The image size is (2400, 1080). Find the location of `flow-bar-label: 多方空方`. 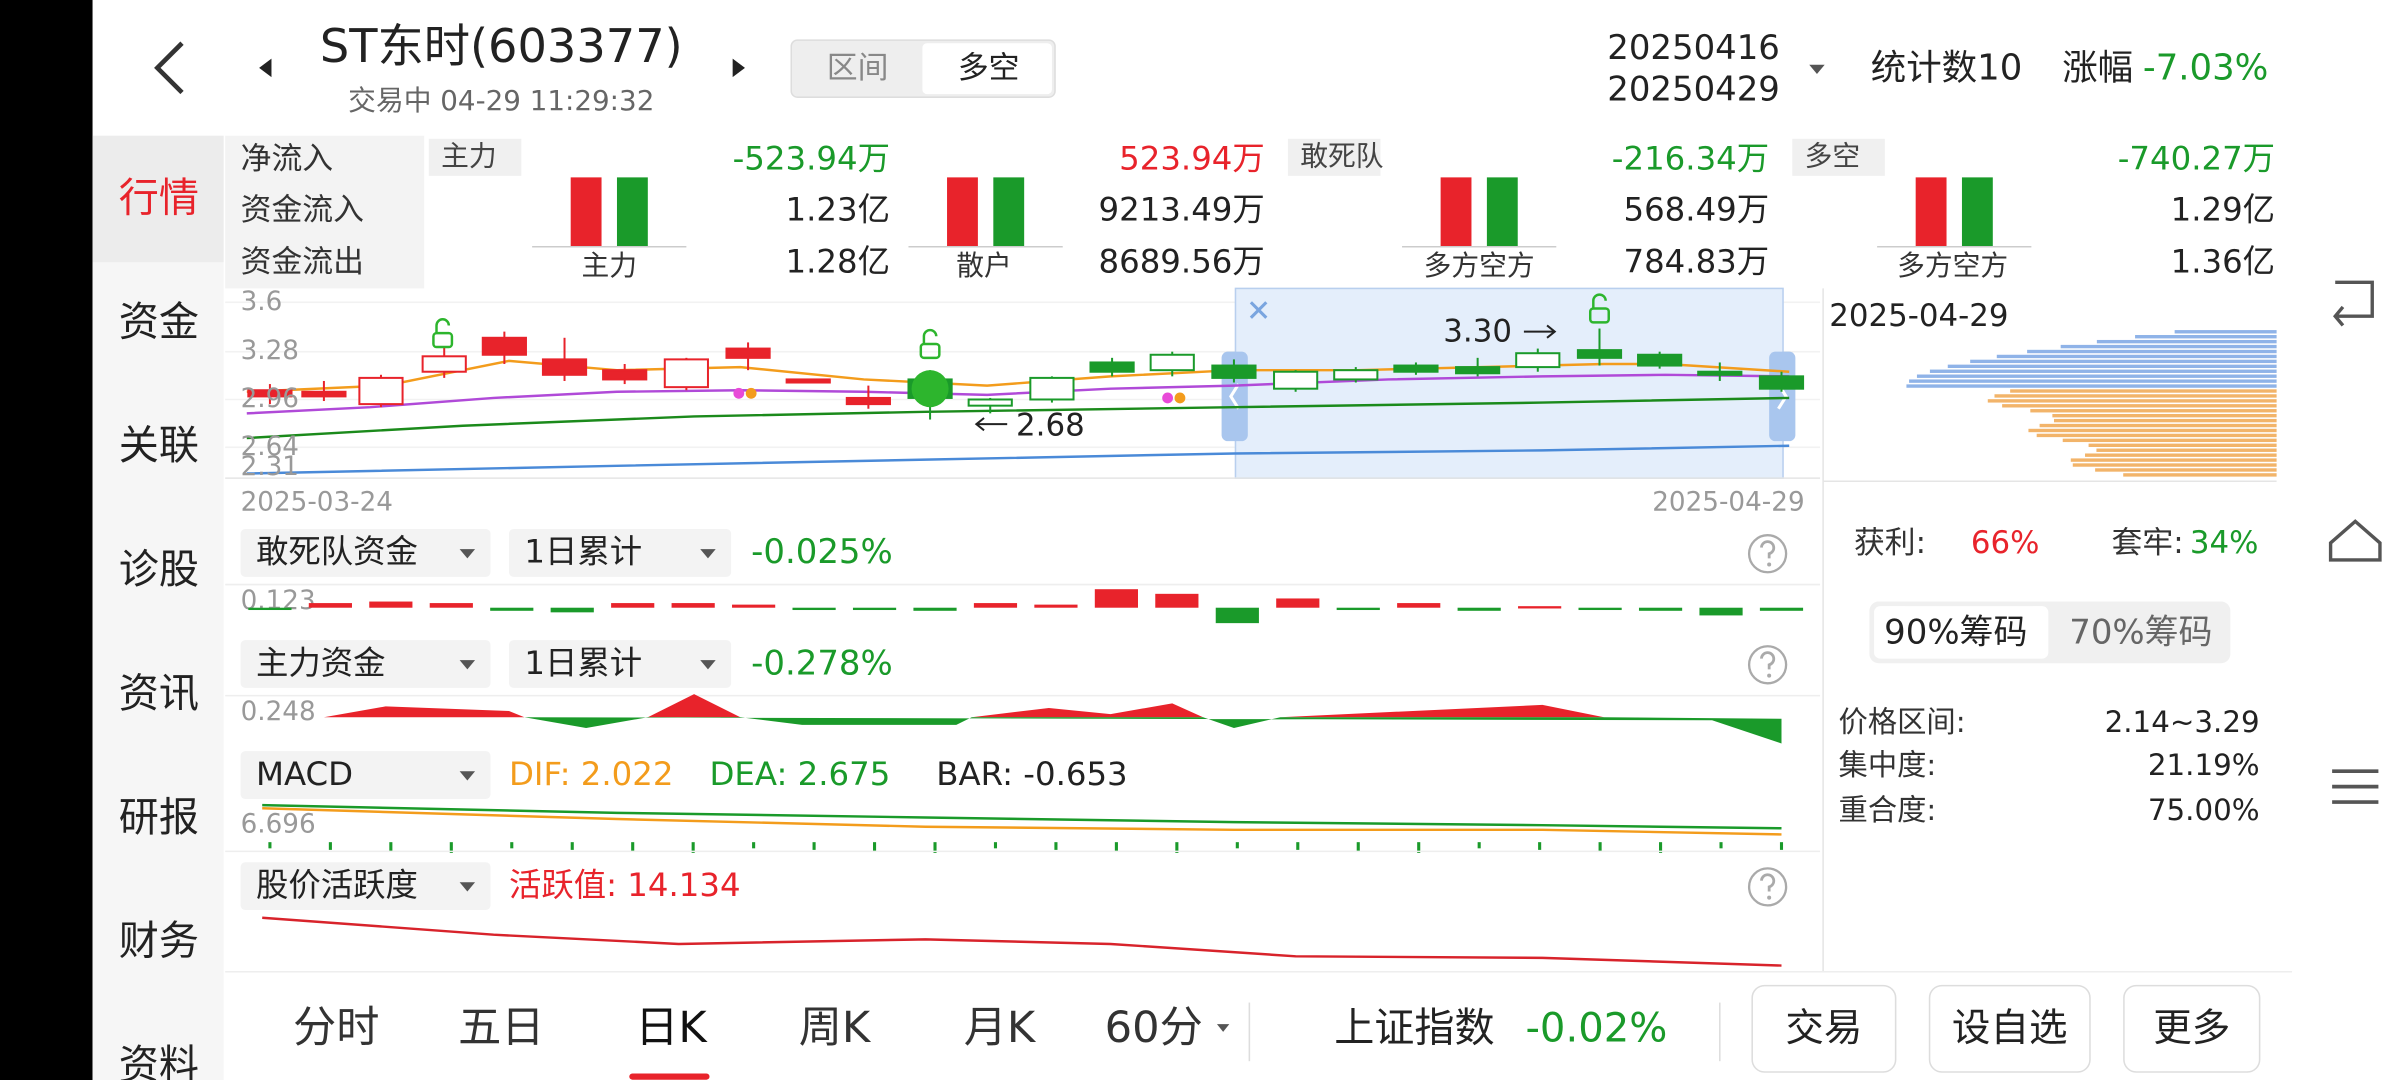

flow-bar-label: 多方空方 is located at coordinates (1952, 265).